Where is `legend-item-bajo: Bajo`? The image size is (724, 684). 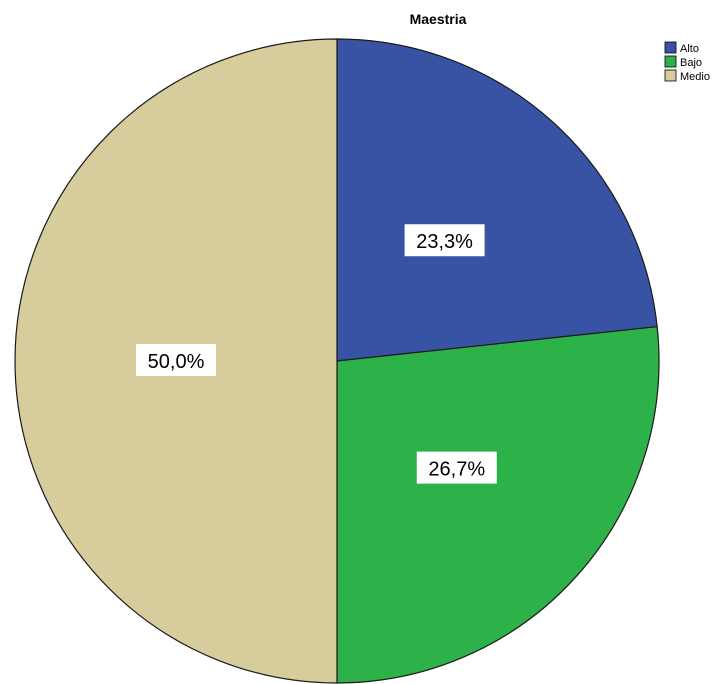 legend-item-bajo: Bajo is located at coordinates (683, 62).